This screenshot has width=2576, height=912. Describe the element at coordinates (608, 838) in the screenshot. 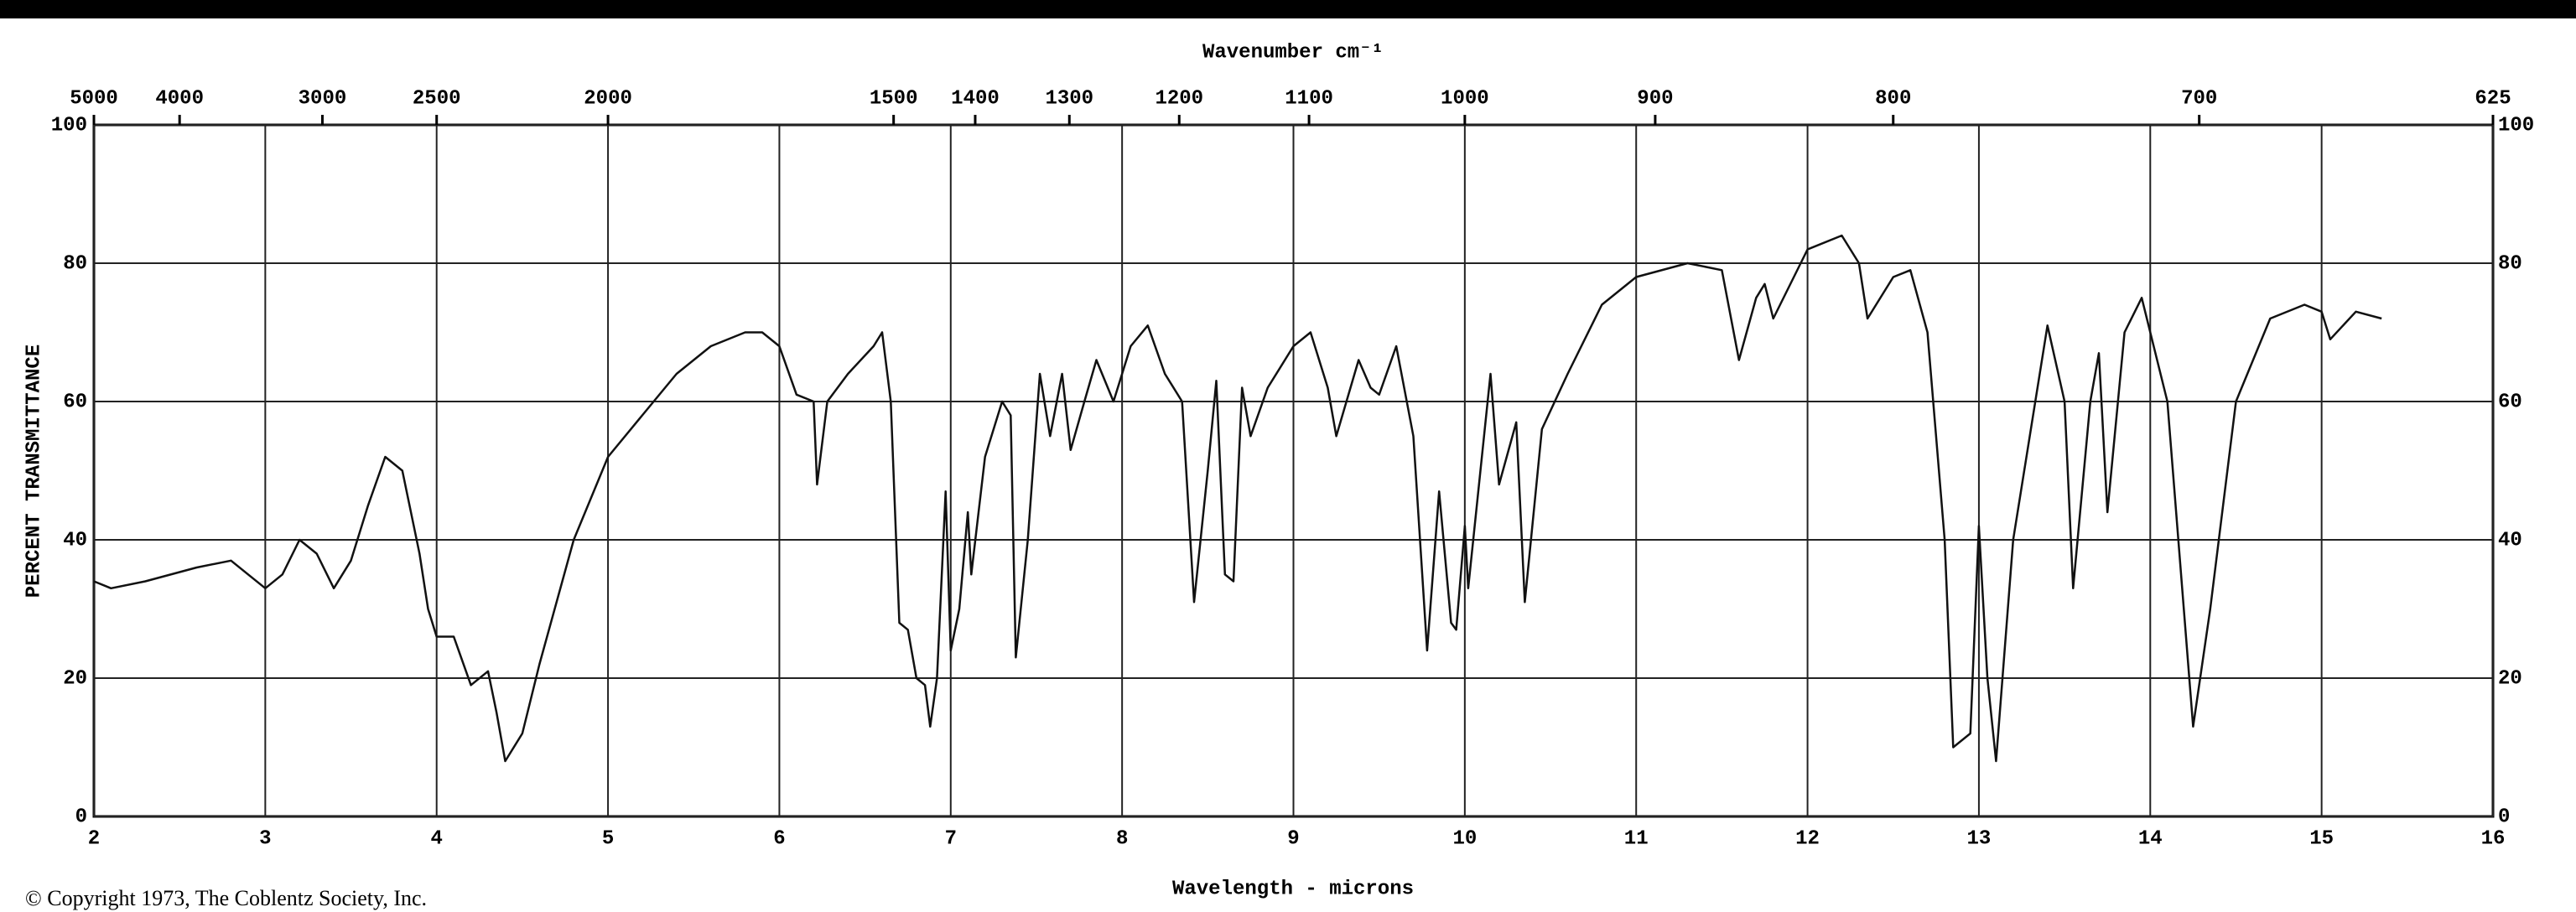

I see `x-tick-label: 5` at that location.